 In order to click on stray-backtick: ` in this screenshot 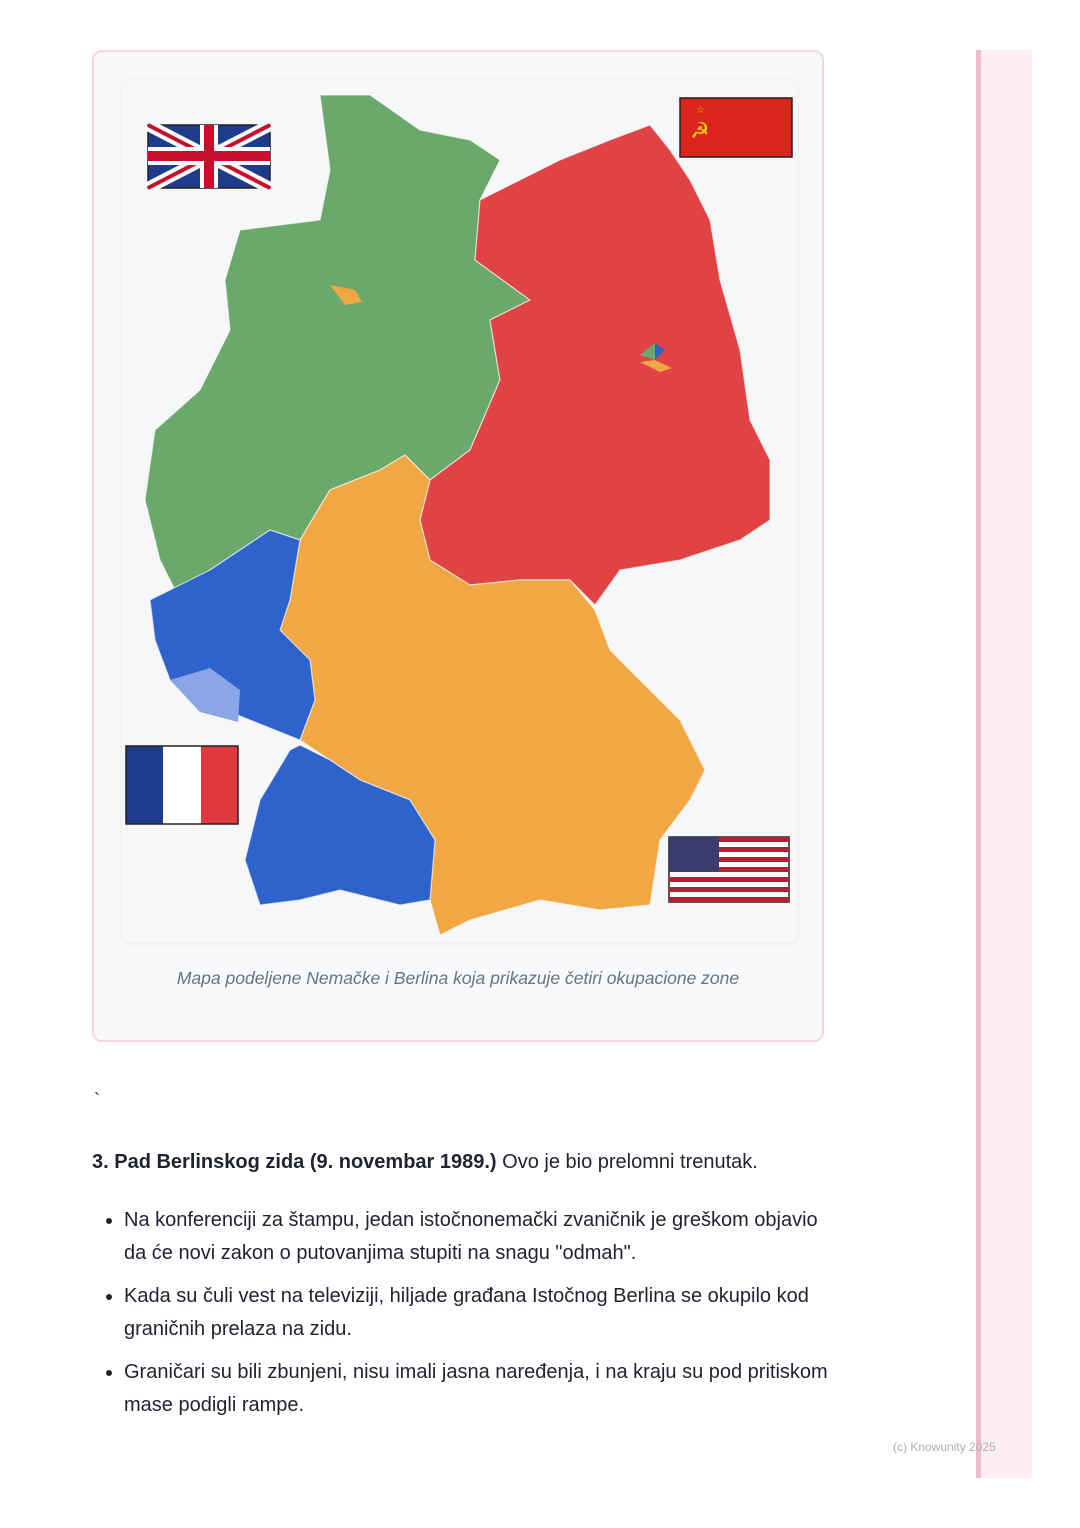, I will do `click(97, 1100)`.